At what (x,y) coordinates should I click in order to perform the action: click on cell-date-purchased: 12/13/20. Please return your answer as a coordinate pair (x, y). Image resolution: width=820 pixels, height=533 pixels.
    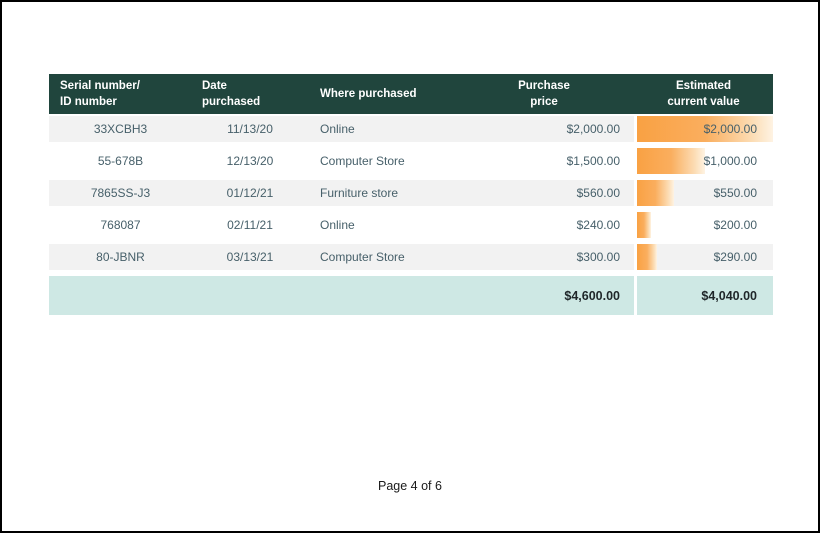
    Looking at the image, I should click on (250, 164).